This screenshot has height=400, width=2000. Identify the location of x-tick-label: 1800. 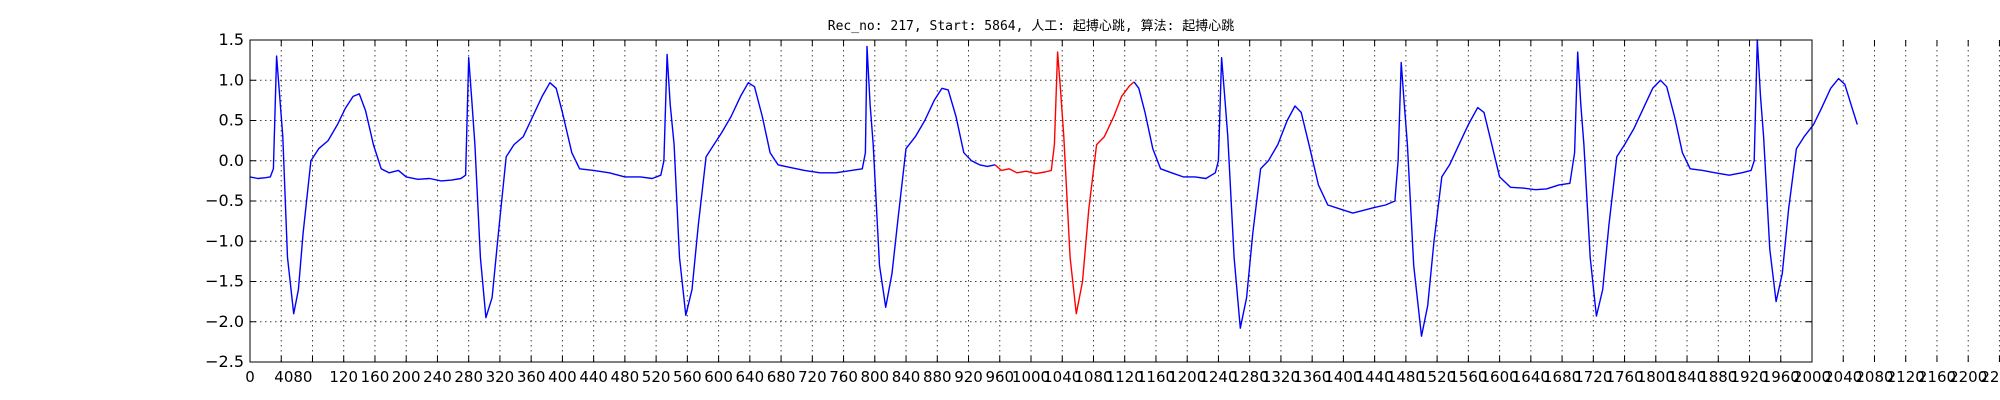
(1656, 377).